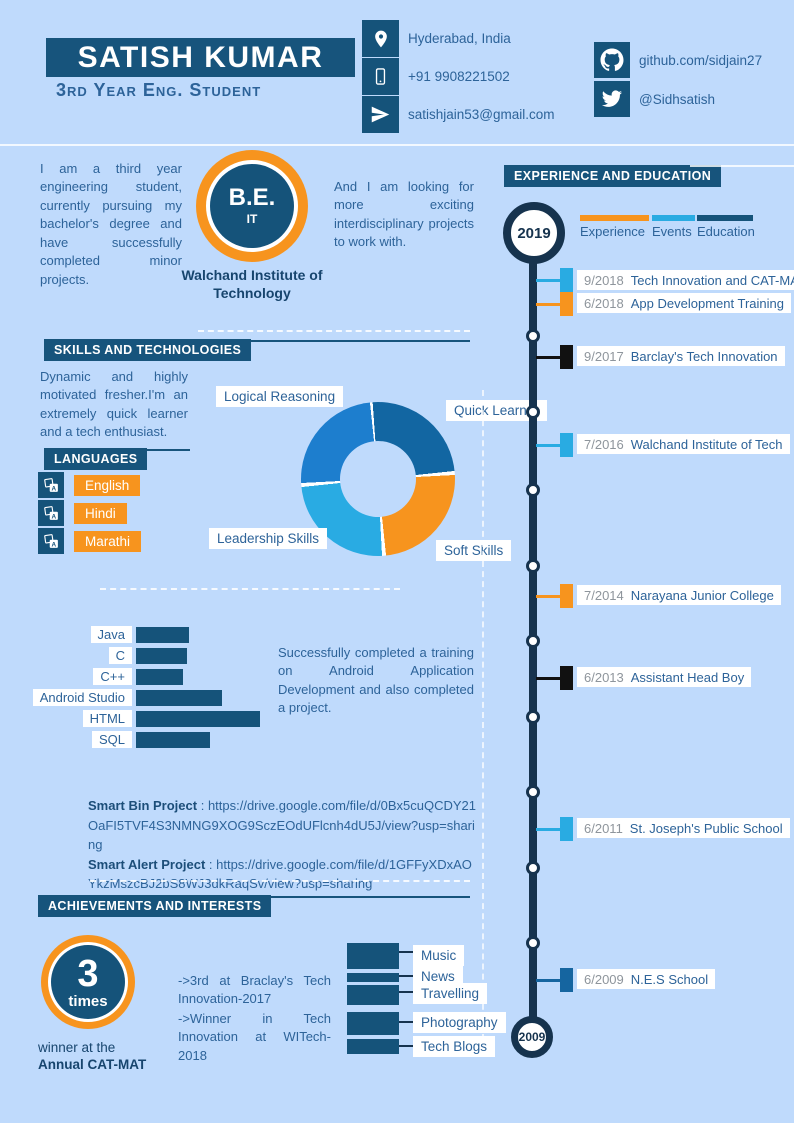 This screenshot has width=794, height=1123. What do you see at coordinates (481, 114) in the screenshot?
I see `contact-email-text: satishjain53@gmail.com` at bounding box center [481, 114].